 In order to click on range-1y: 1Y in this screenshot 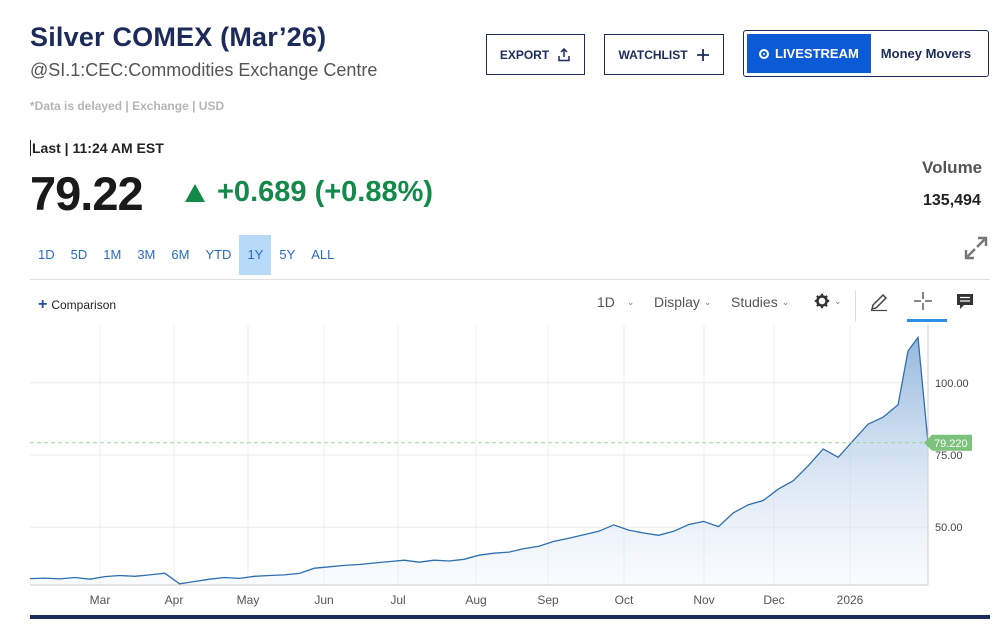, I will do `click(255, 255)`.